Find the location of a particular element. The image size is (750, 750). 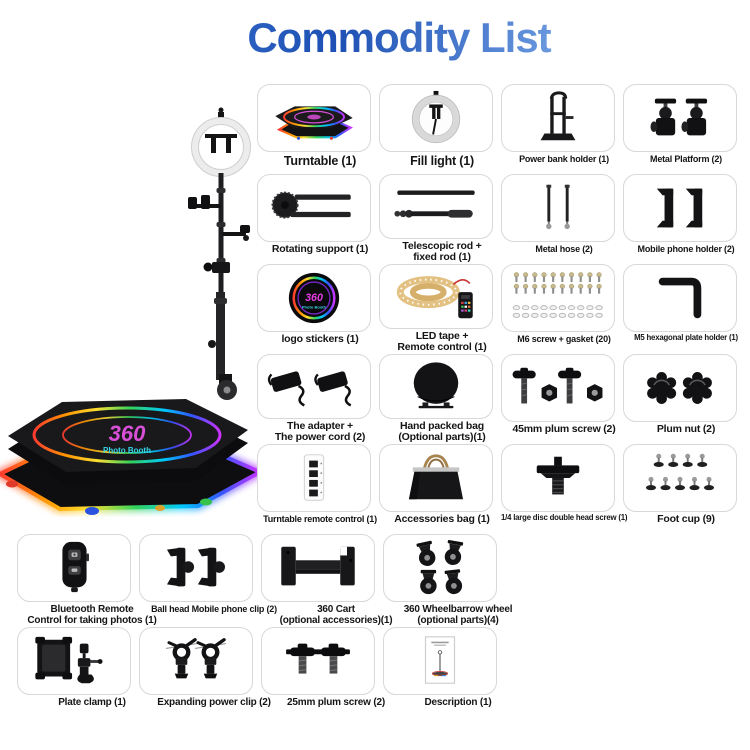

turntable-image is located at coordinates (314, 118).